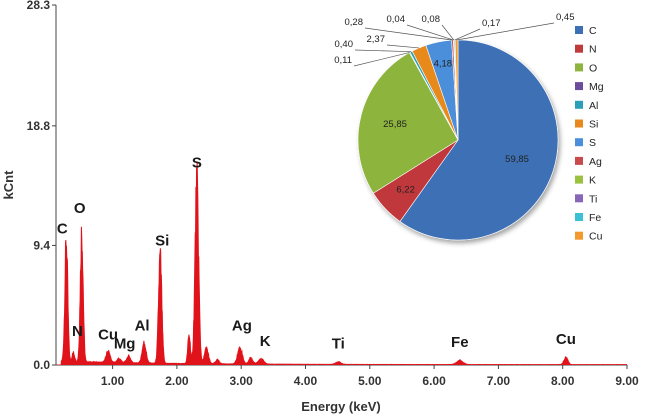  What do you see at coordinates (593, 106) in the screenshot?
I see `legend-label-al: Al` at bounding box center [593, 106].